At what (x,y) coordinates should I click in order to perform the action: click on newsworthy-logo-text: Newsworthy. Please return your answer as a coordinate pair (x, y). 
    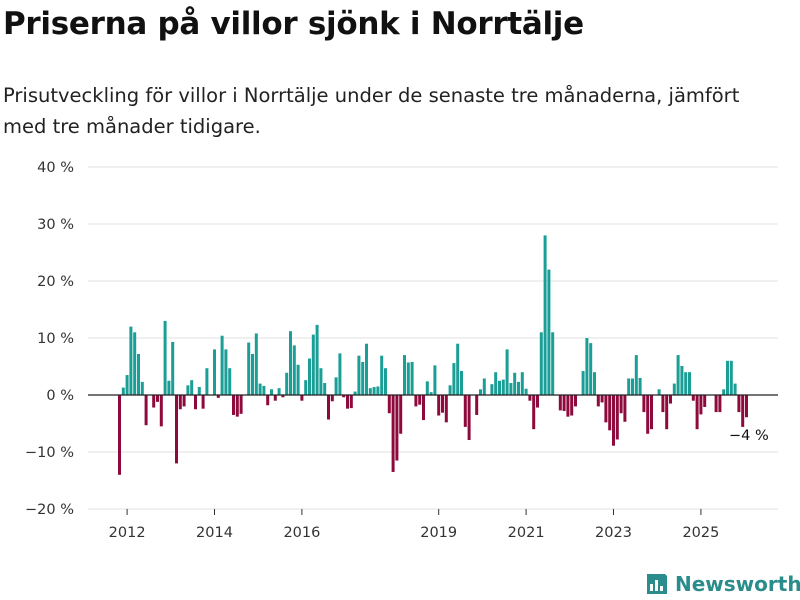
    Looking at the image, I should click on (737, 584).